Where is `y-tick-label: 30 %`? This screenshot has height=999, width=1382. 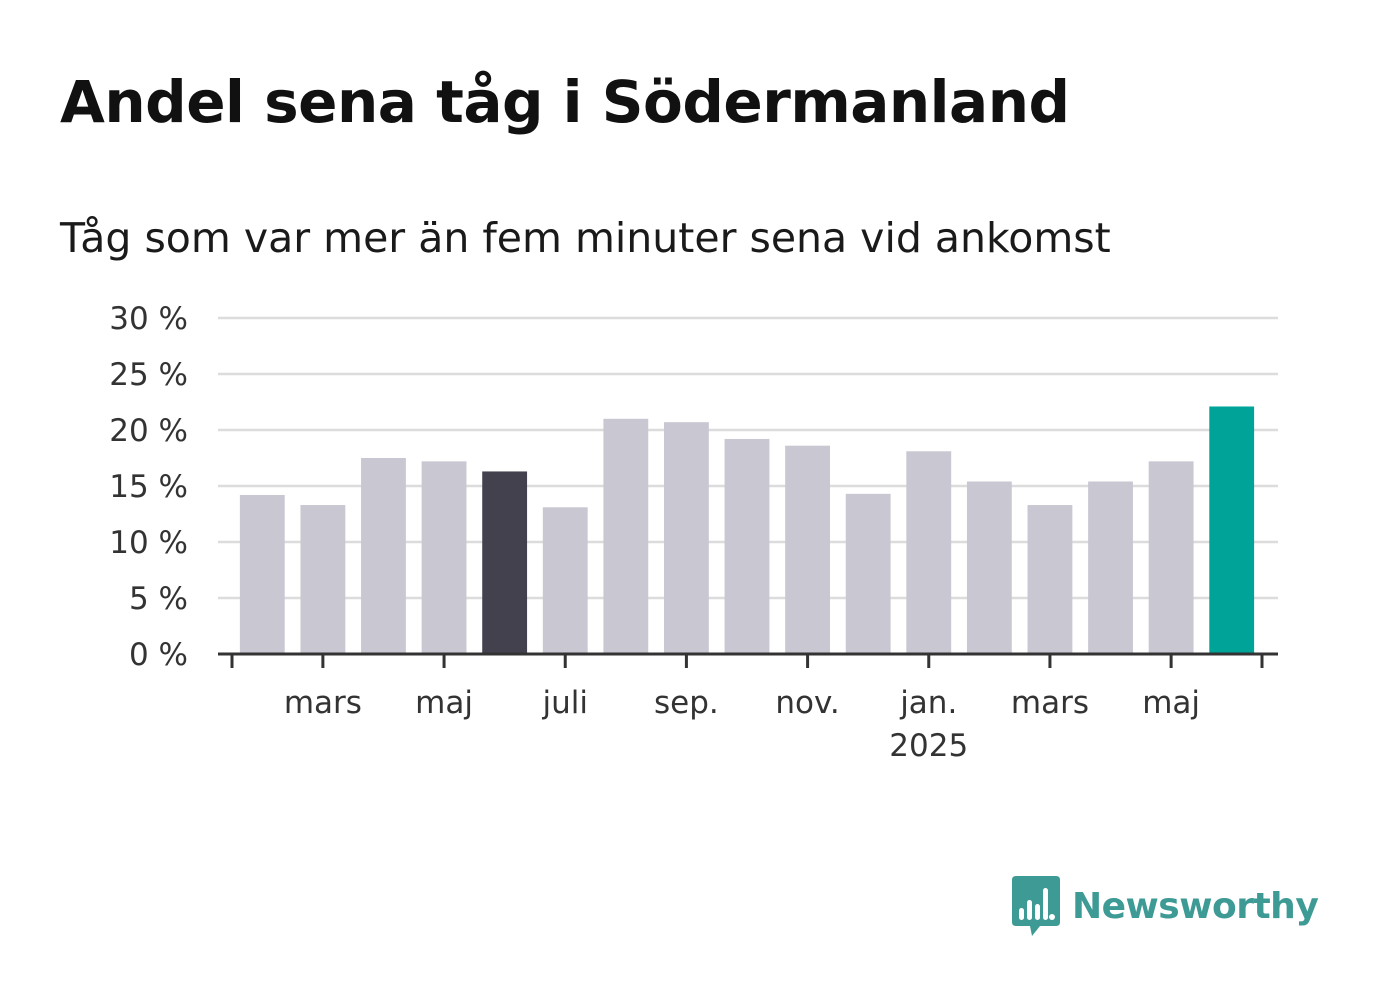 y-tick-label: 30 % is located at coordinates (148, 319).